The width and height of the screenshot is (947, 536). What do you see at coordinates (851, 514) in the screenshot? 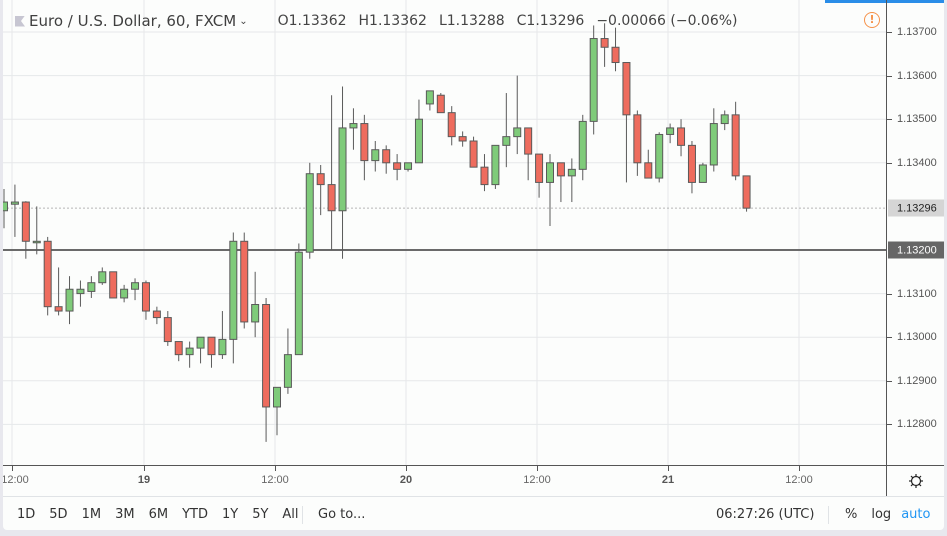
I see `percent-scale-toggle: %` at bounding box center [851, 514].